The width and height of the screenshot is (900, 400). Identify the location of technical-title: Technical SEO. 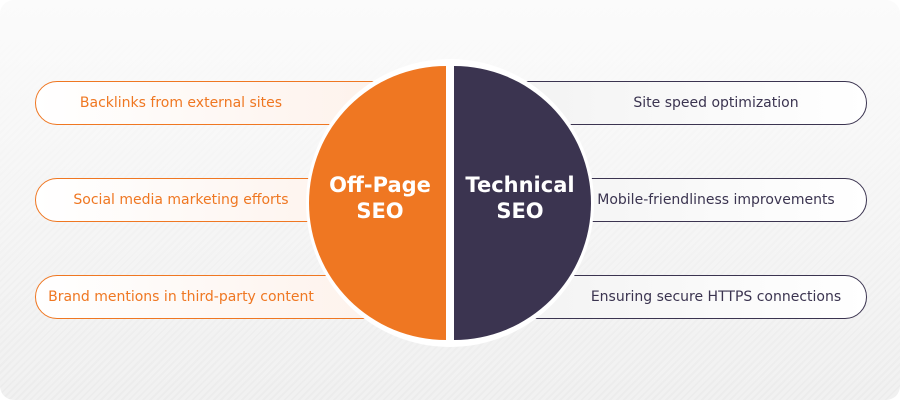
(520, 198).